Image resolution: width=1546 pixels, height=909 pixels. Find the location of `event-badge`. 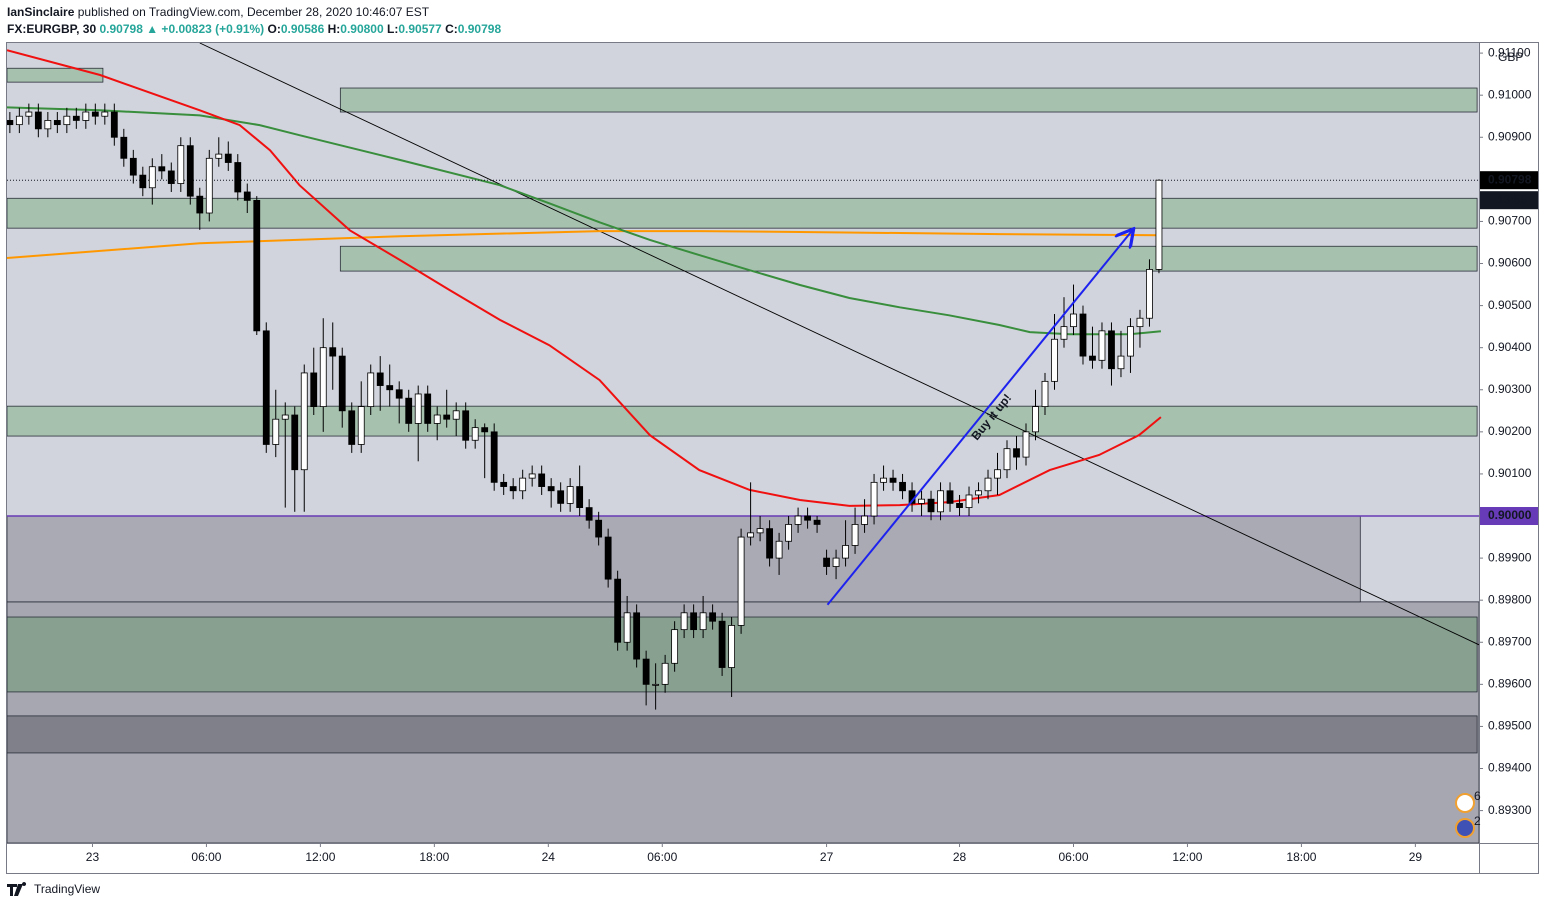

event-badge is located at coordinates (1465, 828).